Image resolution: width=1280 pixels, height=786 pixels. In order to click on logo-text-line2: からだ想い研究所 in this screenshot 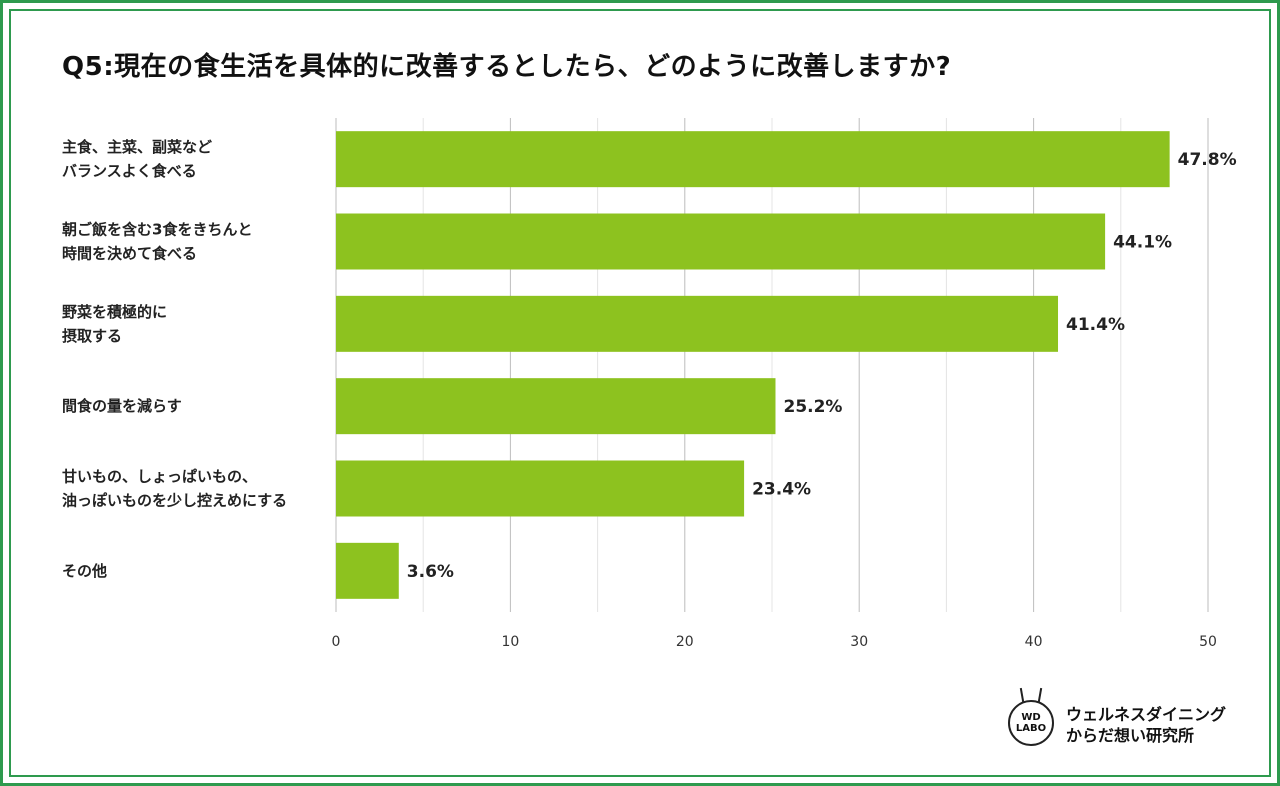, I will do `click(1130, 735)`.